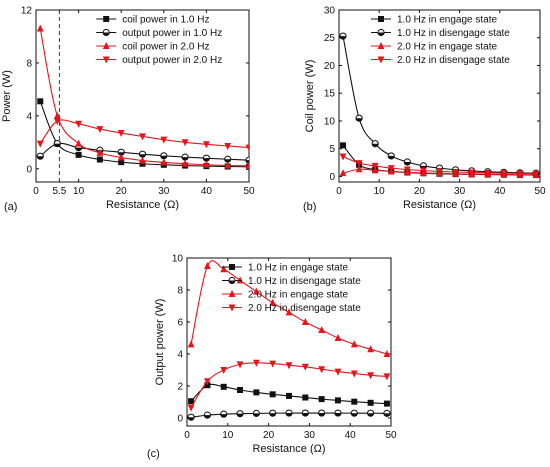 The image size is (550, 467). What do you see at coordinates (160, 342) in the screenshot?
I see `y-axis-title: Output power (W)` at bounding box center [160, 342].